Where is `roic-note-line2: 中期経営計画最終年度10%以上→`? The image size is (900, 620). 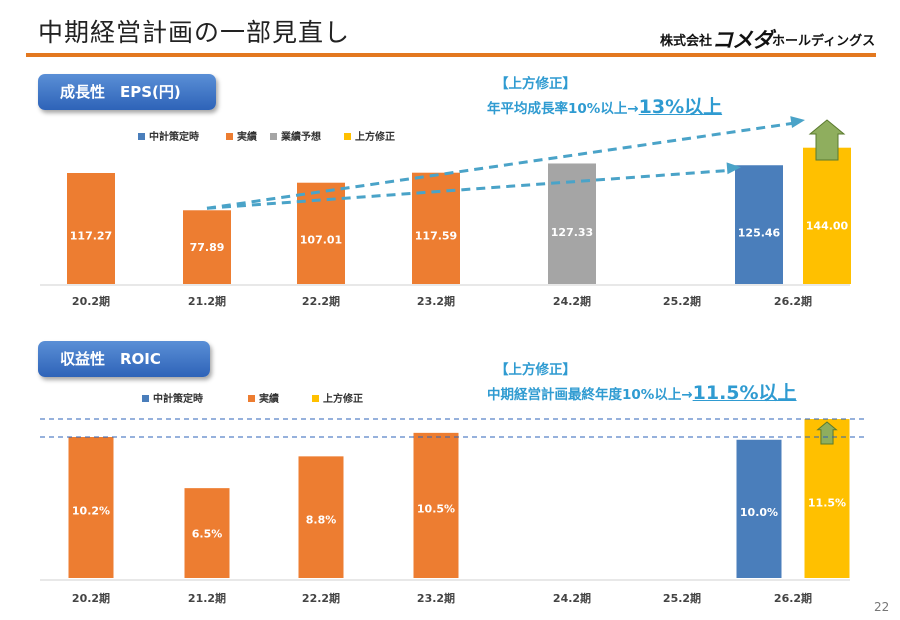 roic-note-line2: 中期経営計画最終年度10%以上→ is located at coordinates (590, 395).